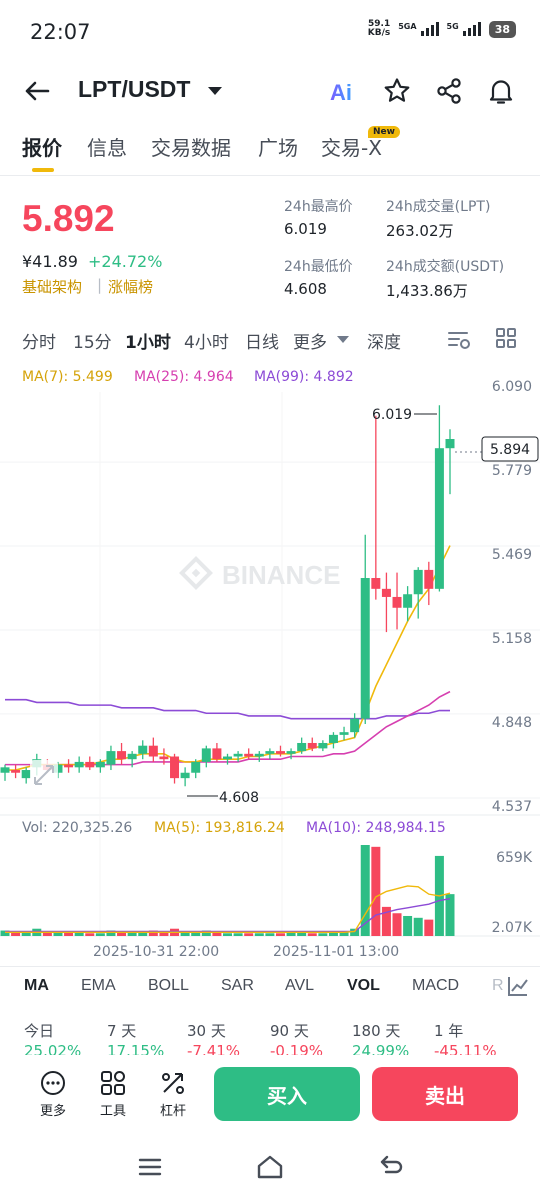 The height and width of the screenshot is (1199, 540). Describe the element at coordinates (191, 148) in the screenshot. I see `tab-trading-data: 交易数据` at that location.